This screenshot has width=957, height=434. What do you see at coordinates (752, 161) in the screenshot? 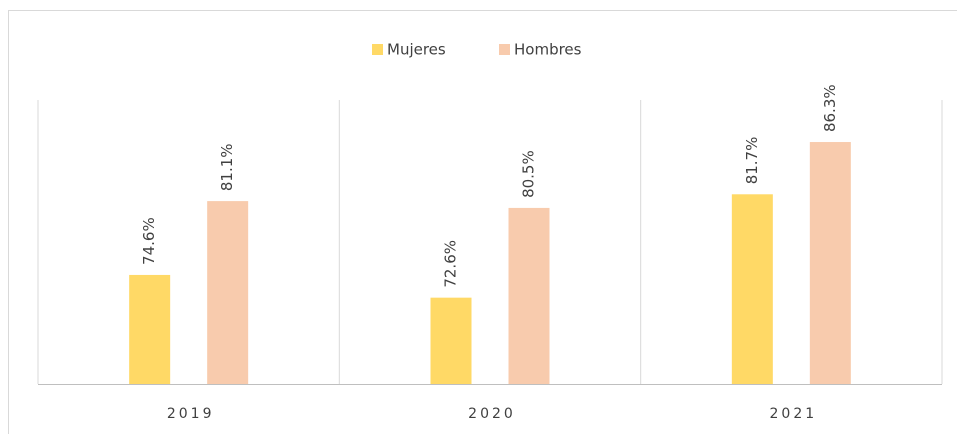
I see `data-label: 81.7%` at bounding box center [752, 161].